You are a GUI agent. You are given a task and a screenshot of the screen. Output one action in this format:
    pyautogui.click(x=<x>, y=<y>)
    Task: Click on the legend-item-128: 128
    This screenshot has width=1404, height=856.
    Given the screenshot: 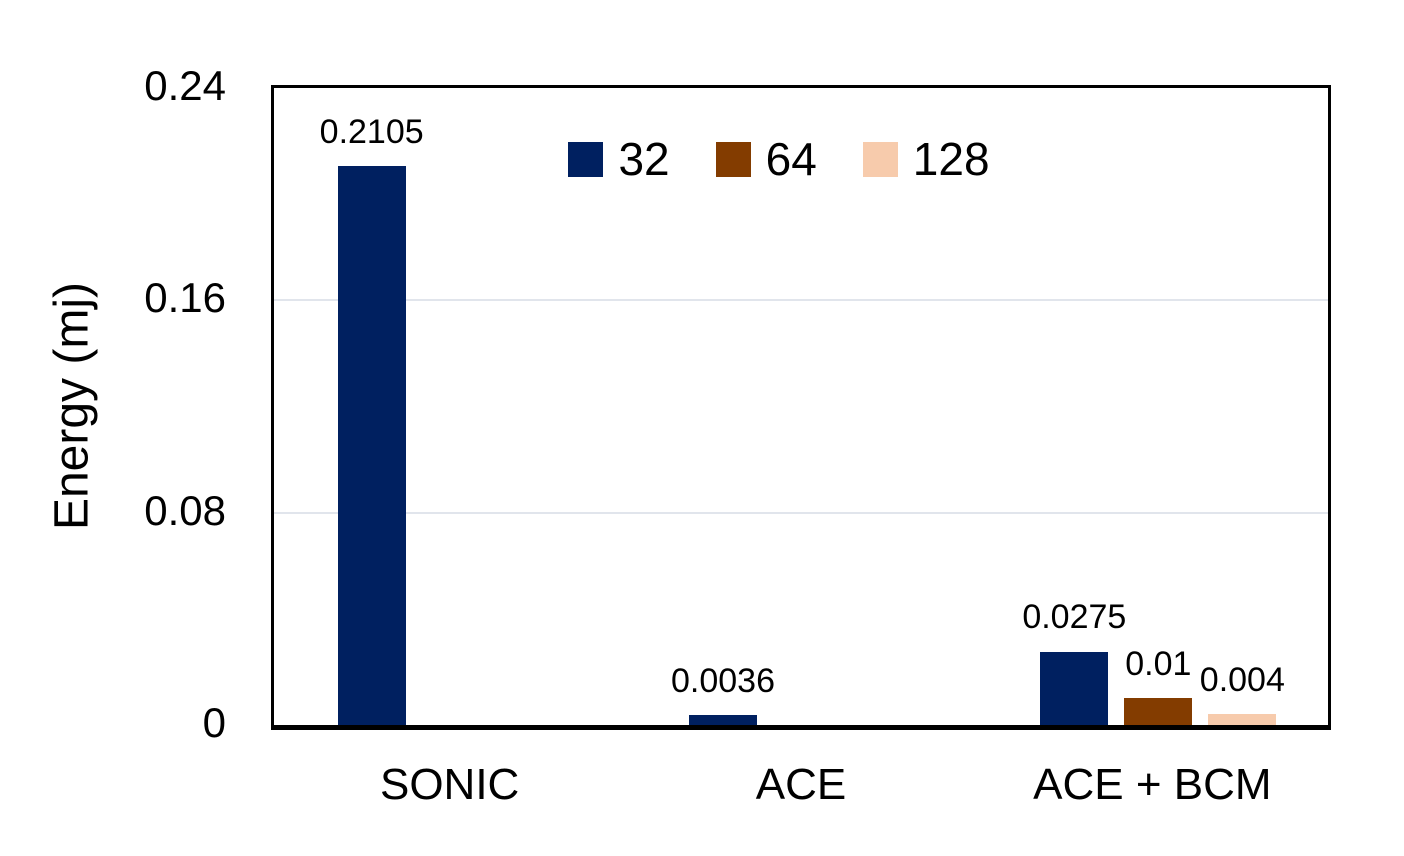 What is the action you would take?
    pyautogui.click(x=926, y=159)
    